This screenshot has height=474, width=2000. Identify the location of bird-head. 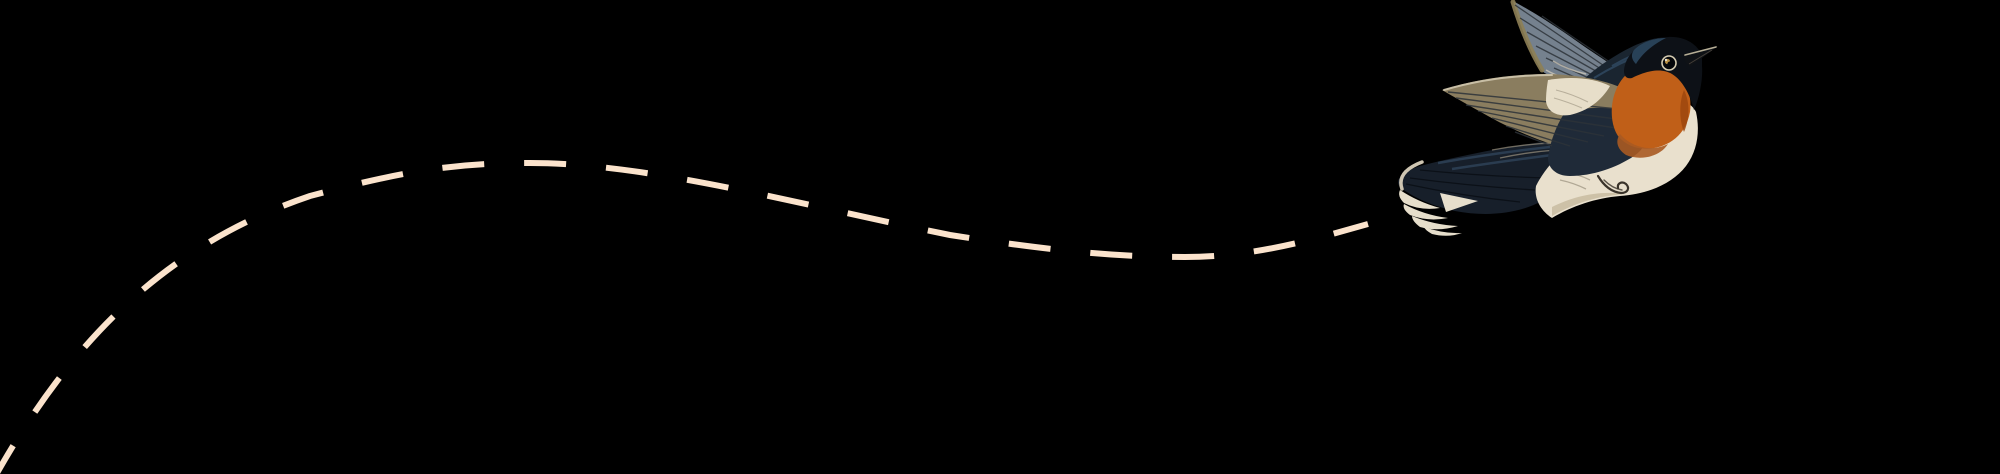
(1671, 73).